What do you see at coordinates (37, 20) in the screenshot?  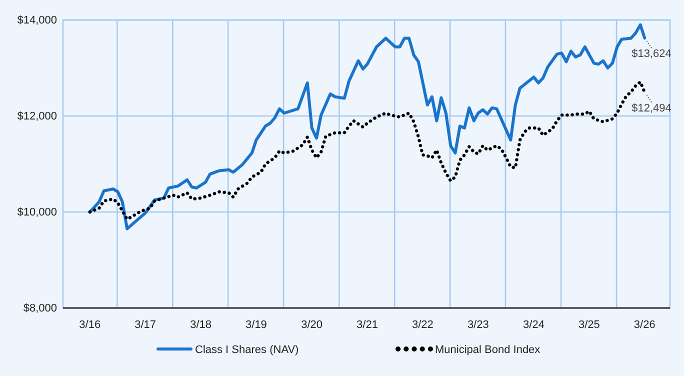 I see `y-tick-label: $14,000` at bounding box center [37, 20].